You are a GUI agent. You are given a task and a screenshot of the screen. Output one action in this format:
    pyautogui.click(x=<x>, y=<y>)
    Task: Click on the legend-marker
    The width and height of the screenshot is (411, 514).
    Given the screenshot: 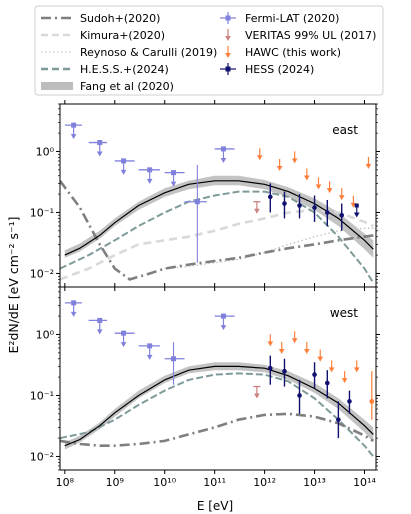 What is the action you would take?
    pyautogui.click(x=228, y=69)
    